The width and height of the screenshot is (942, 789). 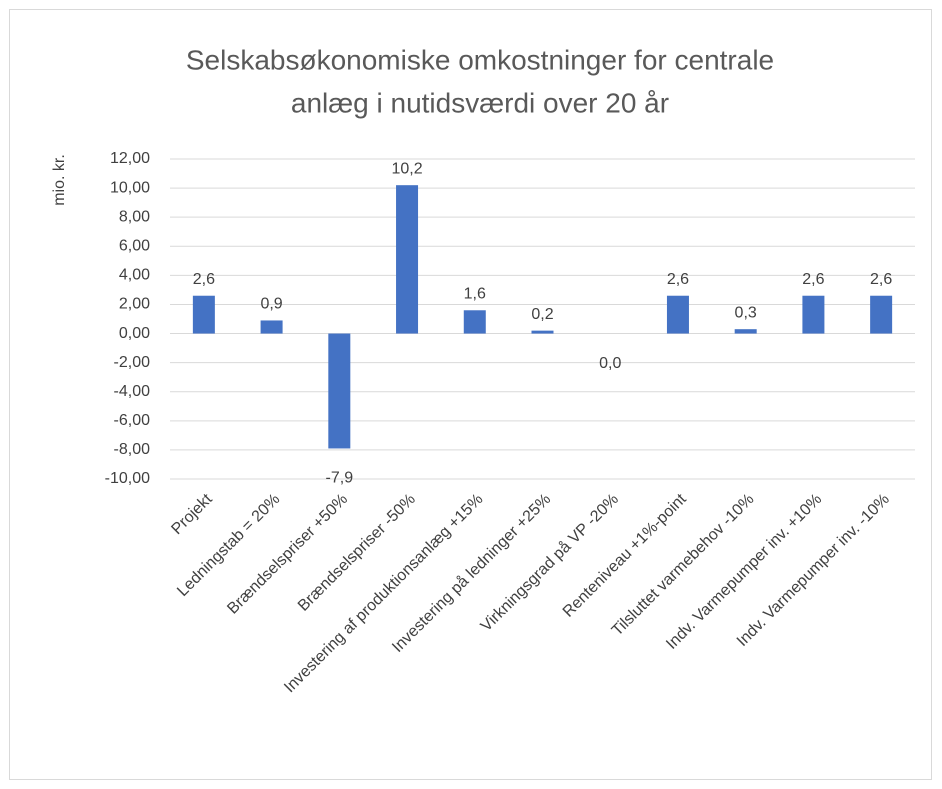 I want to click on y-tick-label: -8,00, so click(x=132, y=449).